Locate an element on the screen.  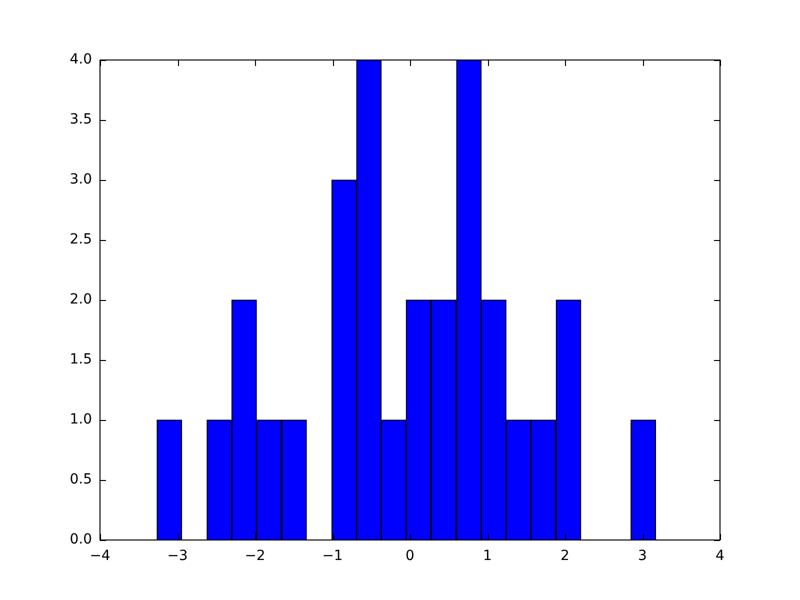
y-tick-label: 3.5 is located at coordinates (81, 120).